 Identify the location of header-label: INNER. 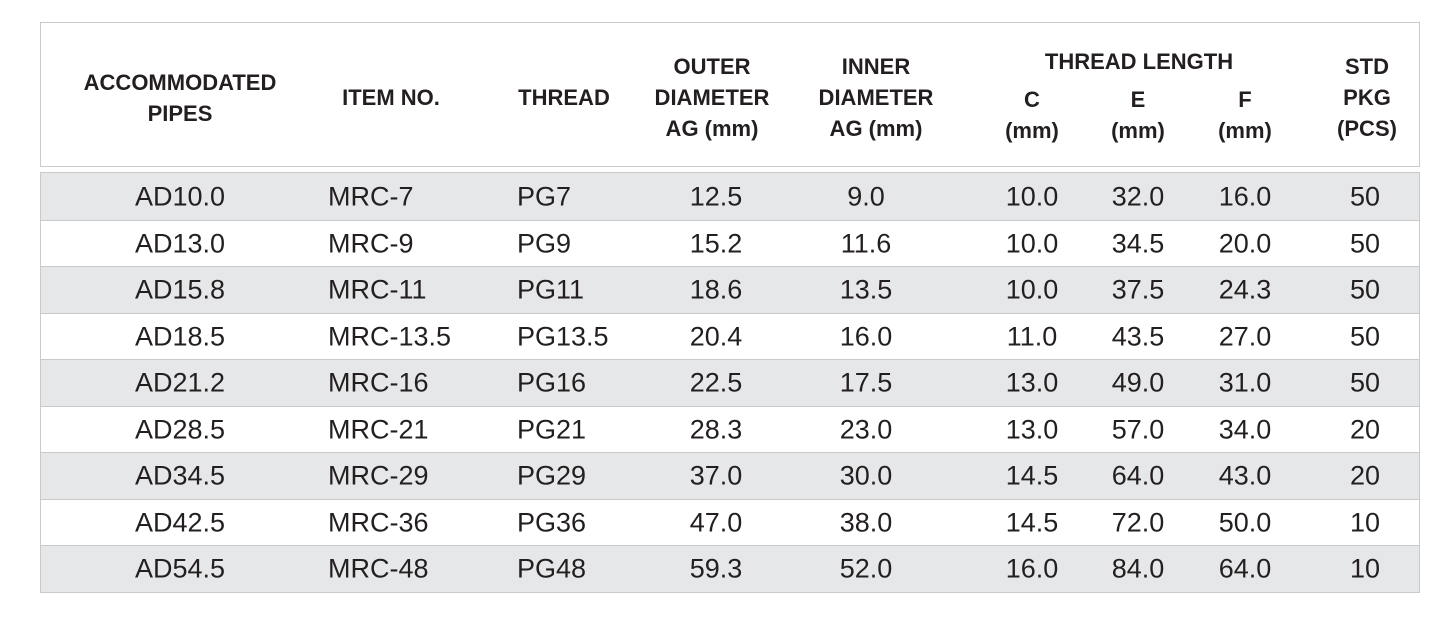
(876, 66).